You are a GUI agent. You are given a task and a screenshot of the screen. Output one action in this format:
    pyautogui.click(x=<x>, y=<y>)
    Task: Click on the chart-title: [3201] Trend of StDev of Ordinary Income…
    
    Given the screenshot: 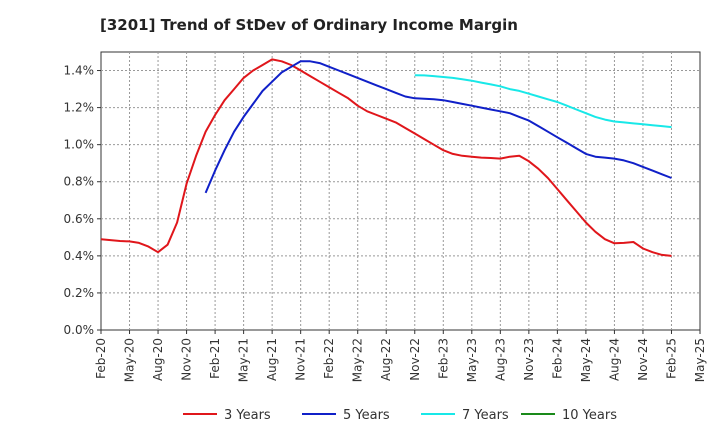 What is the action you would take?
    pyautogui.click(x=309, y=25)
    